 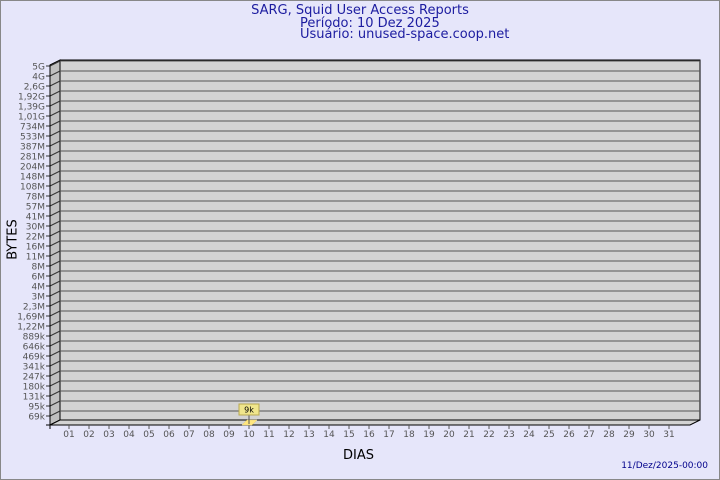 I want to click on y-tick-label: 41M, so click(x=35, y=218).